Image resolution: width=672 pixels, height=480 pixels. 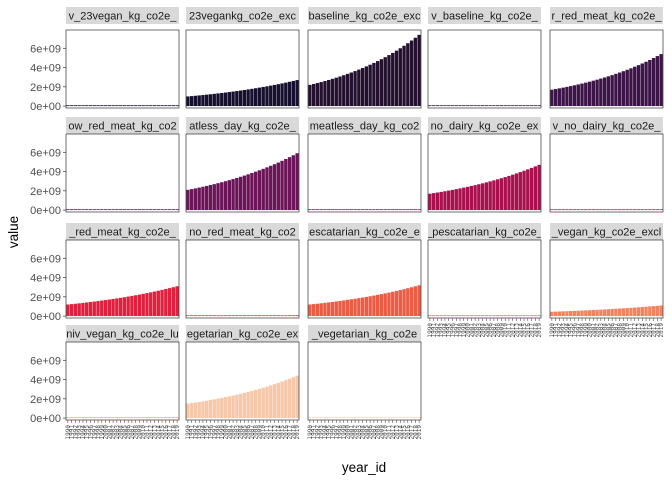 I want to click on y-tick-label: 0e+00, so click(x=45, y=211).